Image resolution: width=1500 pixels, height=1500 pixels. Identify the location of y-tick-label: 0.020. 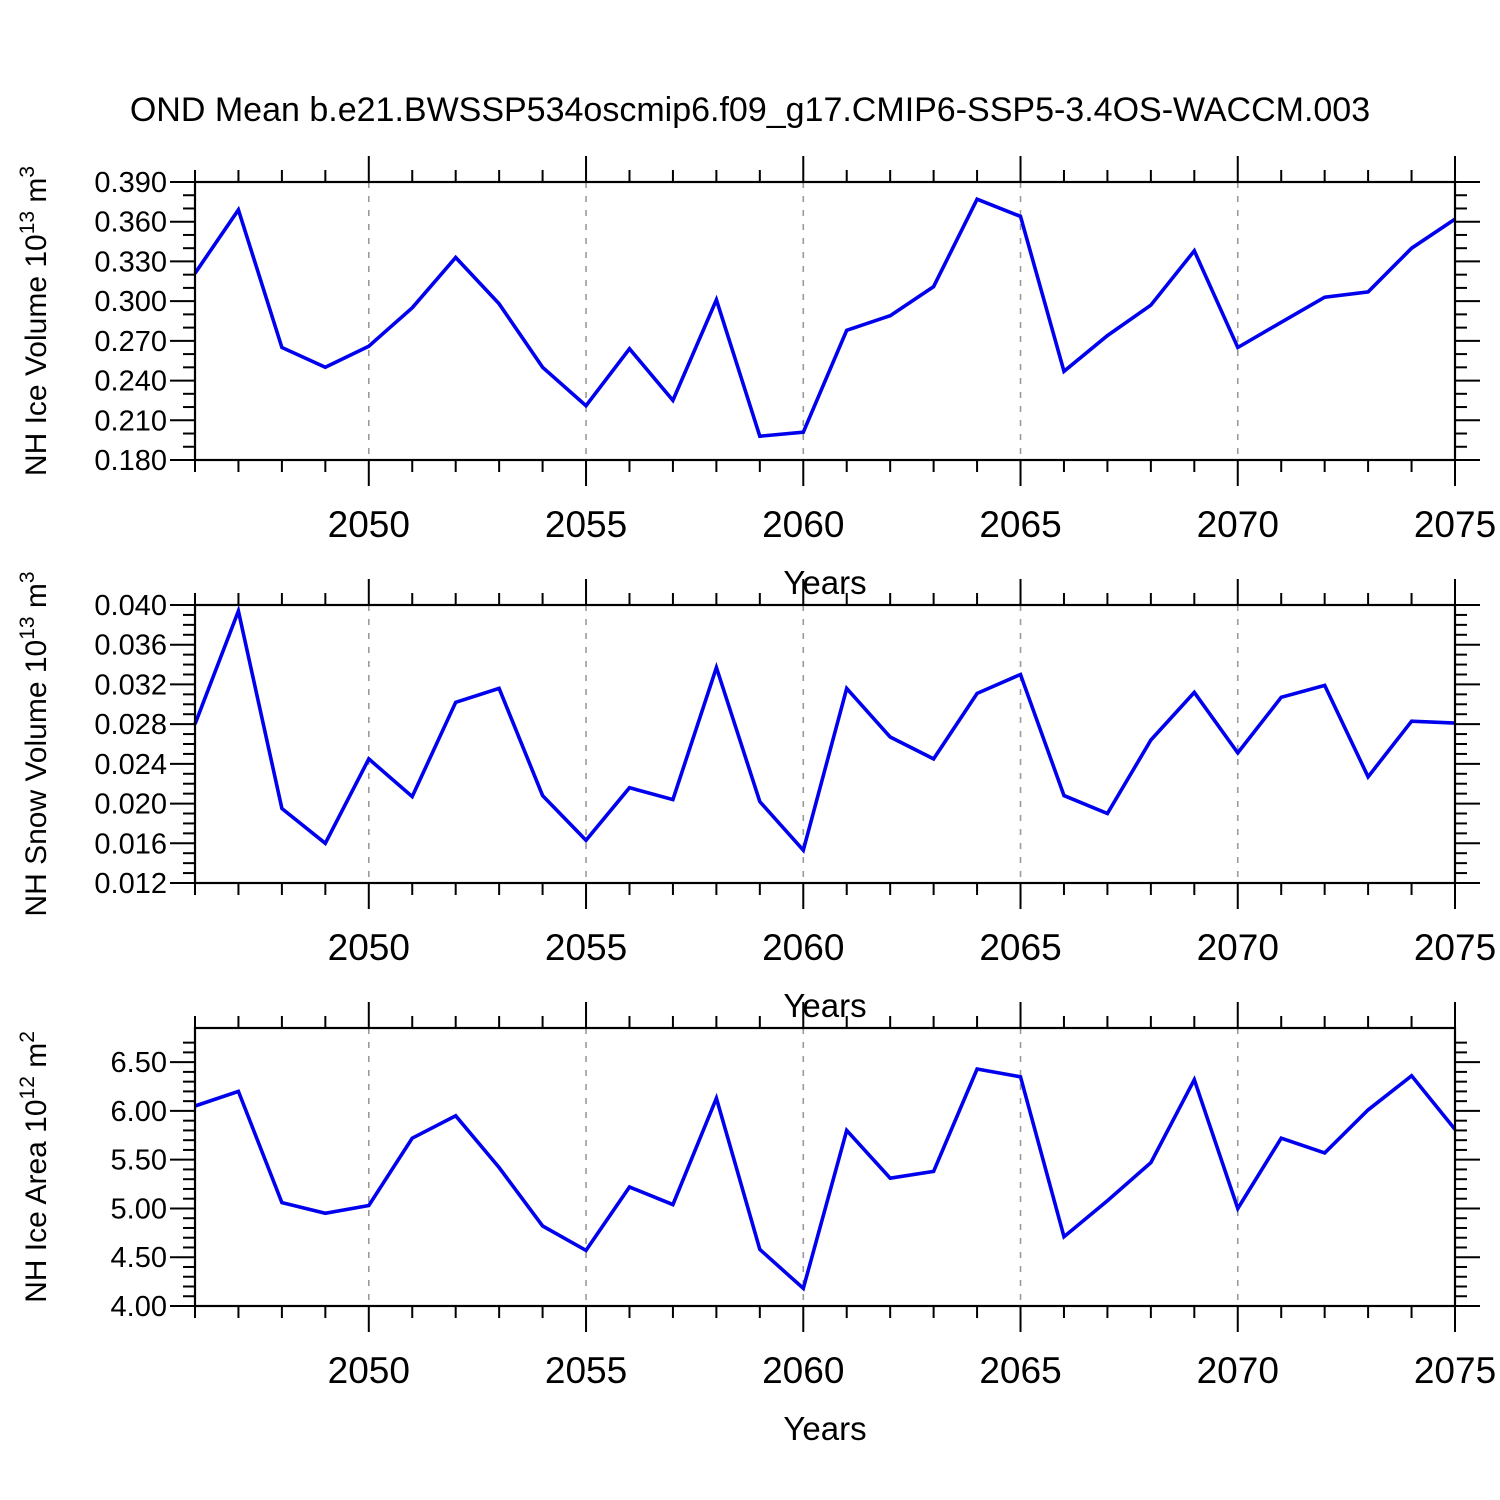
(130, 805).